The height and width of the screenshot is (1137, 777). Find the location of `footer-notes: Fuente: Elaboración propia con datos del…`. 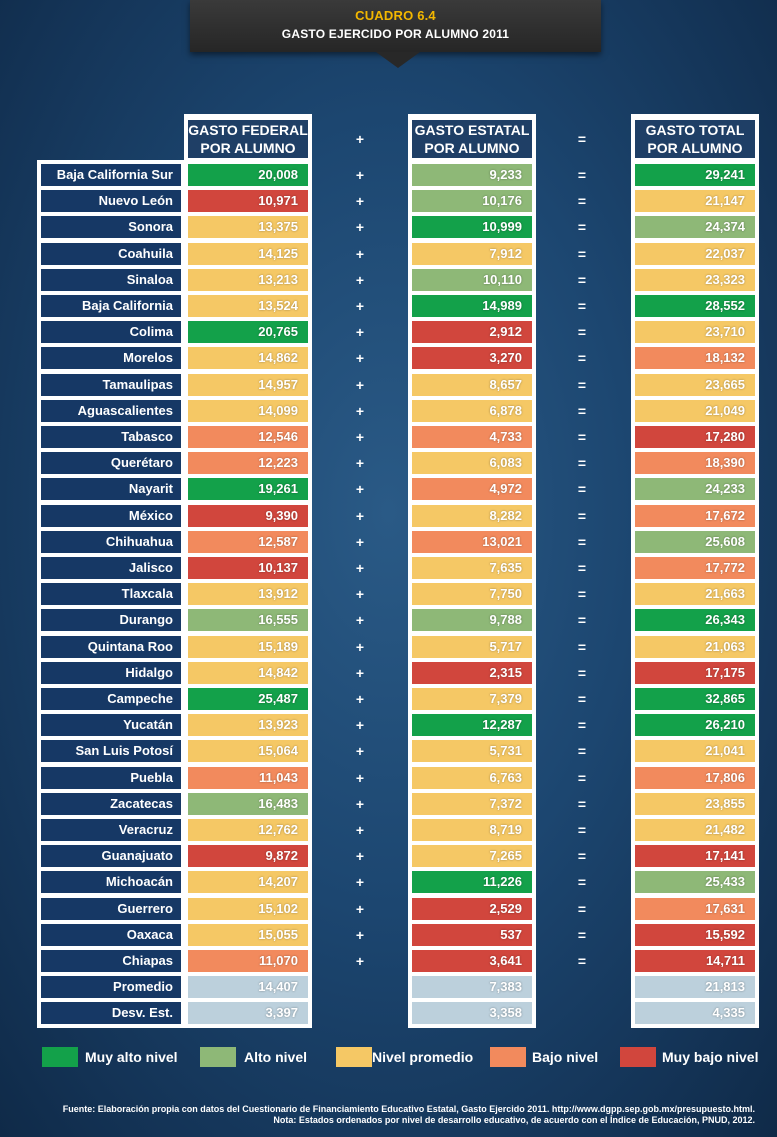

footer-notes: Fuente: Elaboración propia con datos del… is located at coordinates (377, 1115).